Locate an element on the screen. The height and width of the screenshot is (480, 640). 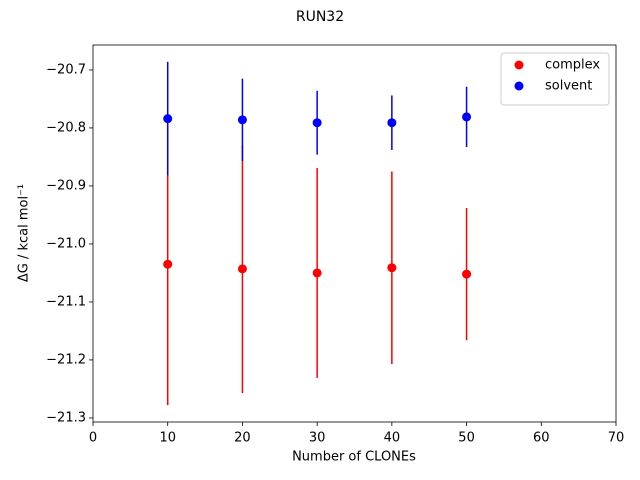
x-tick-label: 50 is located at coordinates (466, 438).